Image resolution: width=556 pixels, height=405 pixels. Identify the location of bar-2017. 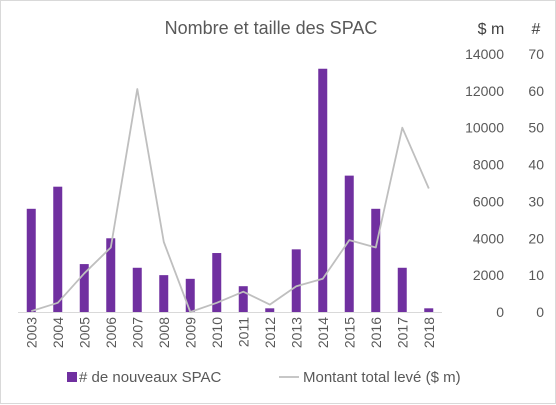
(402, 289).